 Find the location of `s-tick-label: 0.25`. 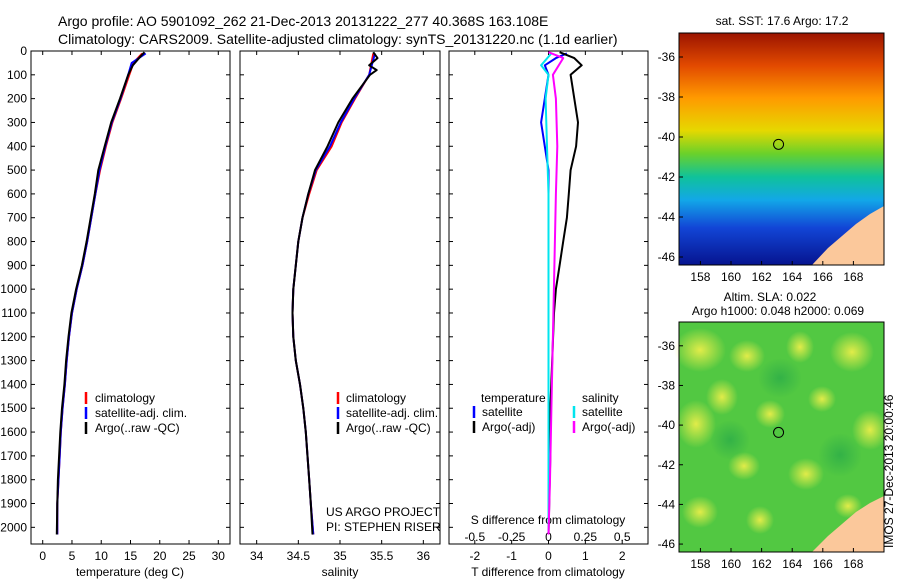

s-tick-label: 0.25 is located at coordinates (586, 537).